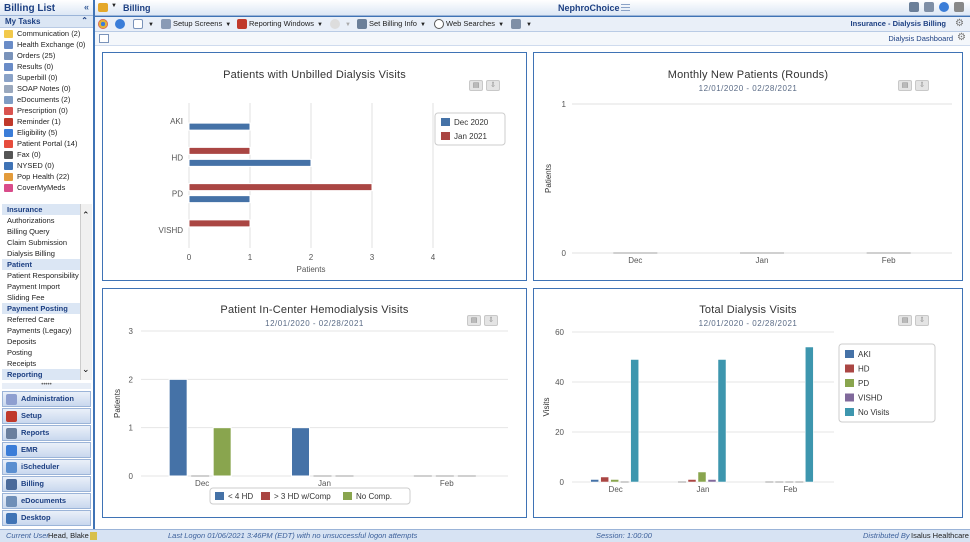  What do you see at coordinates (46, 77) in the screenshot?
I see `task-item: Superbill (0)` at bounding box center [46, 77].